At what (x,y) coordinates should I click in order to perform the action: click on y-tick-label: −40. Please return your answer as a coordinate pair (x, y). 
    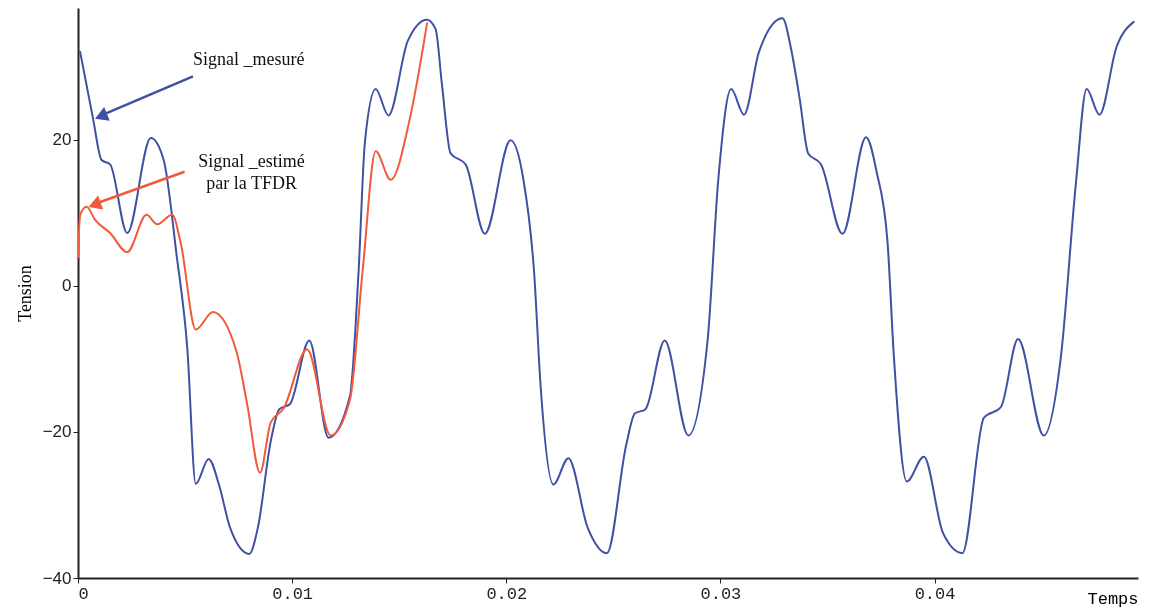
    Looking at the image, I should click on (57, 578).